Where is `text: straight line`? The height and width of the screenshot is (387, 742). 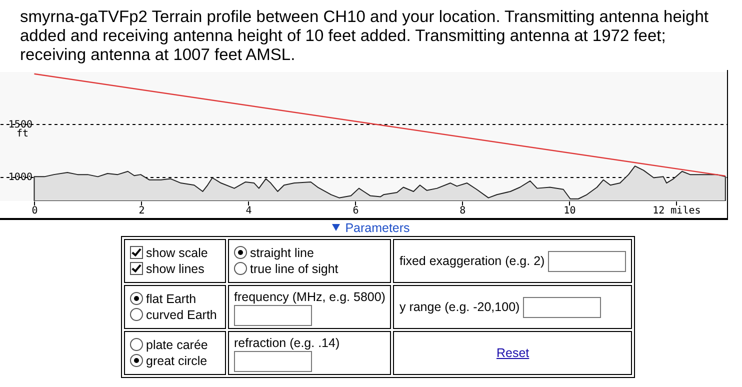
text: straight line is located at coordinates (282, 253).